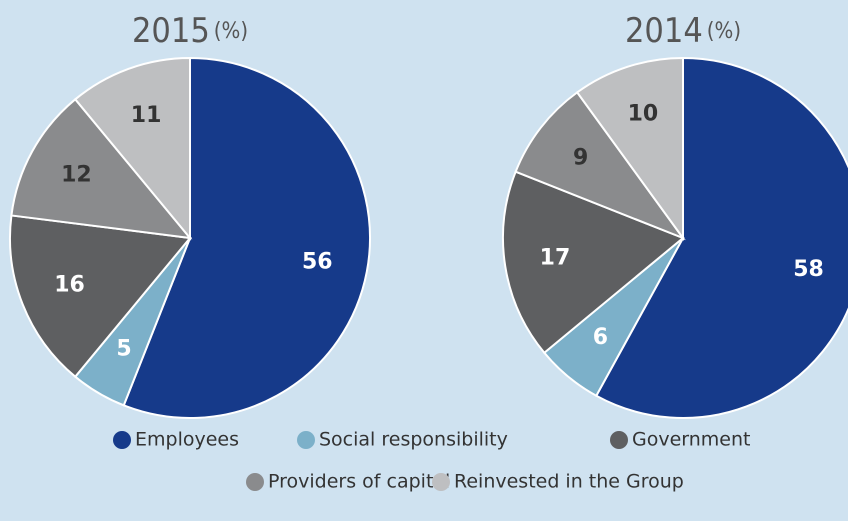  Describe the element at coordinates (664, 31) in the screenshot. I see `chart-title-year: 2014` at that location.